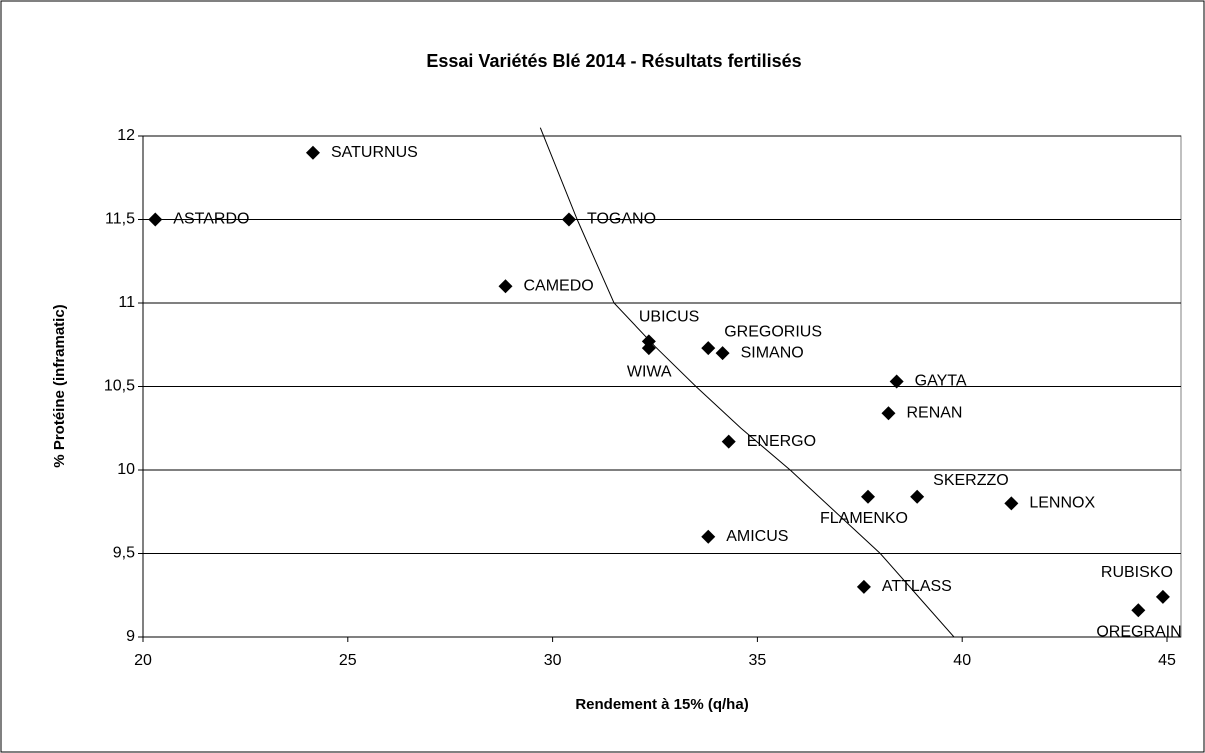 The height and width of the screenshot is (753, 1205). I want to click on x-tick-label: 25, so click(348, 660).